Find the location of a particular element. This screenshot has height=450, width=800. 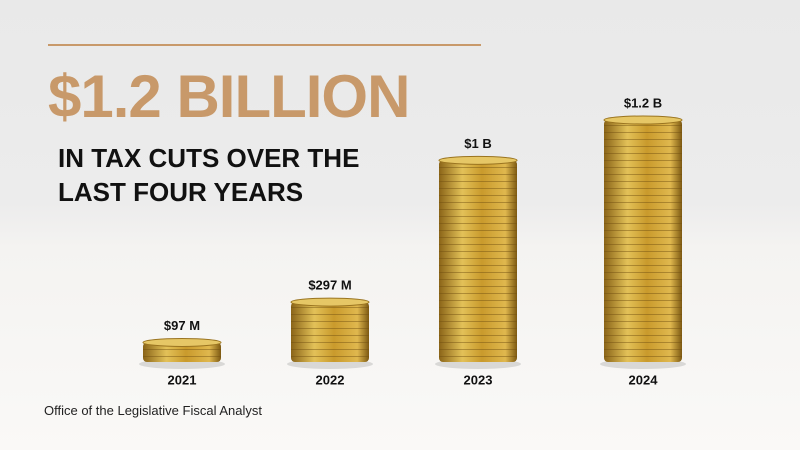

x-tick-label: 2023 is located at coordinates (478, 379).